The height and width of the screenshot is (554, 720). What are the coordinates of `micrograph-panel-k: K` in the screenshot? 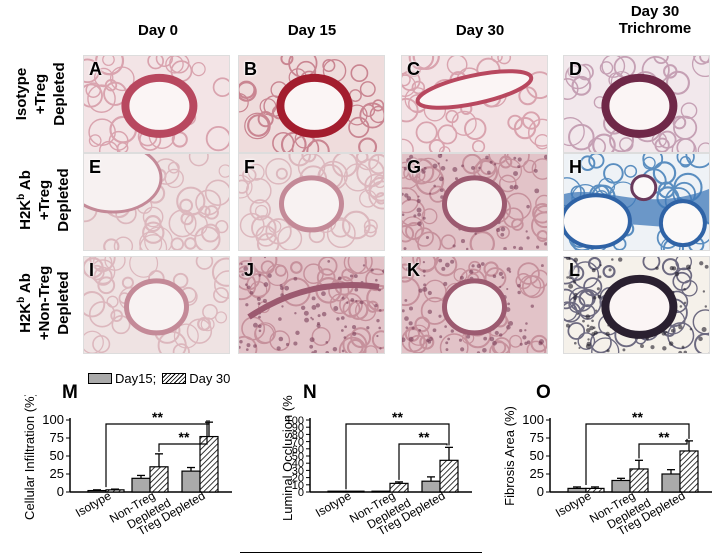 It's located at (474, 305).